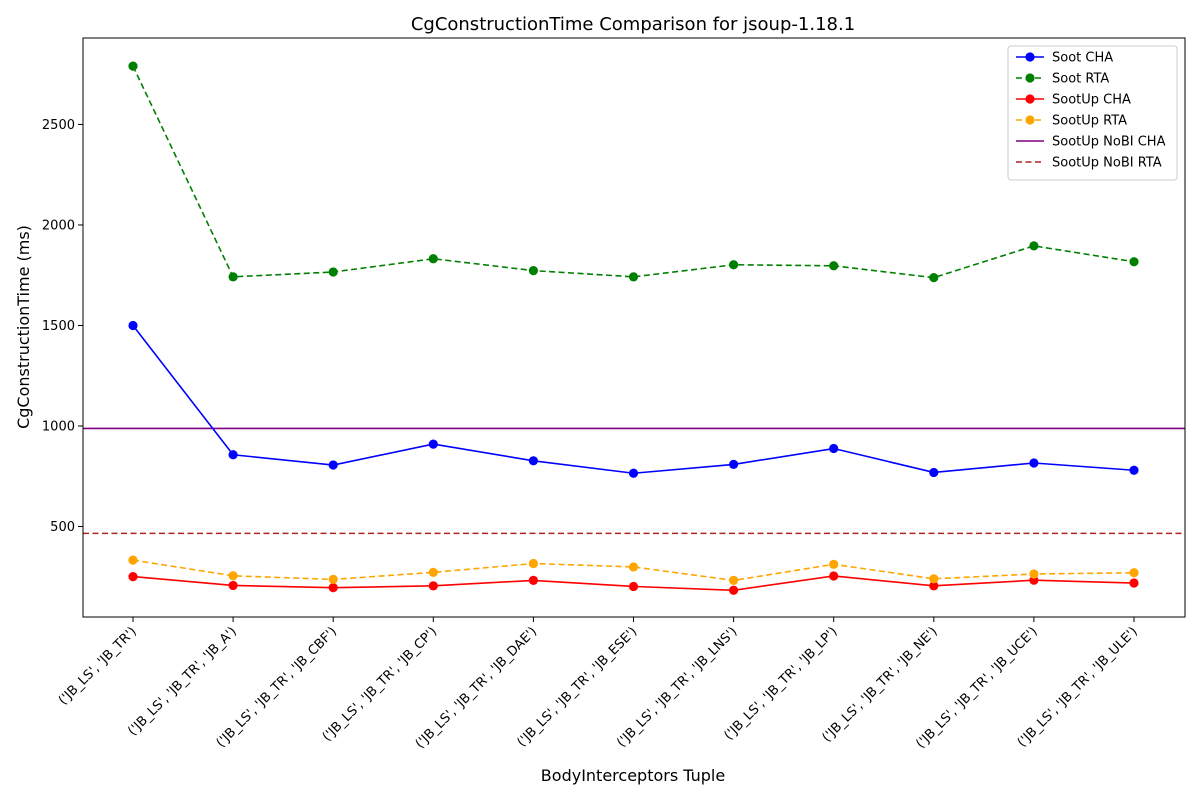 This screenshot has height=800, width=1200. What do you see at coordinates (1080, 79) in the screenshot?
I see `legend-label-1: Soot RTA` at bounding box center [1080, 79].